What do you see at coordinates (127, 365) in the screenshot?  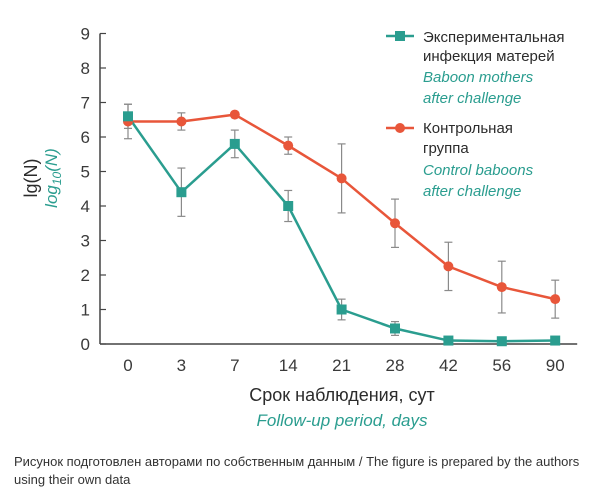 I see `x-tick-label: 0` at bounding box center [127, 365].